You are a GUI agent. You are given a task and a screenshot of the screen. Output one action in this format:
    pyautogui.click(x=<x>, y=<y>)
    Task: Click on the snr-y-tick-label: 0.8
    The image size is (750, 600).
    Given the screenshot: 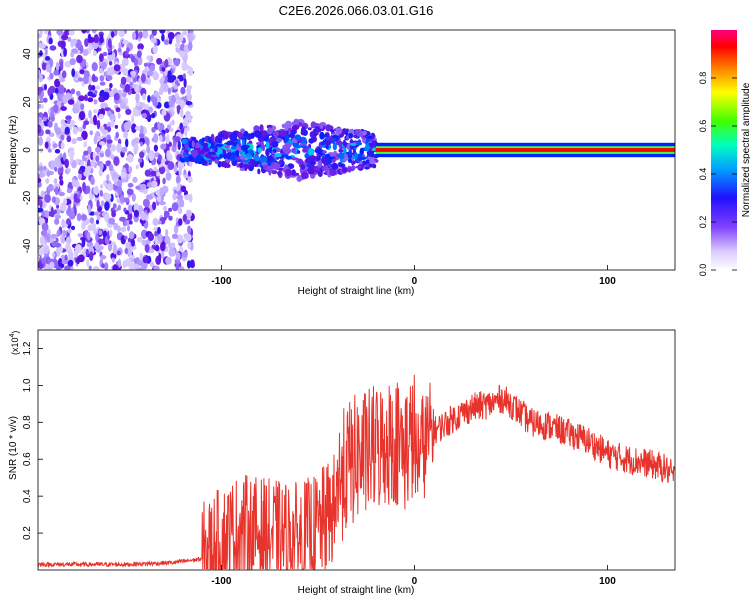 What is the action you would take?
    pyautogui.click(x=27, y=422)
    